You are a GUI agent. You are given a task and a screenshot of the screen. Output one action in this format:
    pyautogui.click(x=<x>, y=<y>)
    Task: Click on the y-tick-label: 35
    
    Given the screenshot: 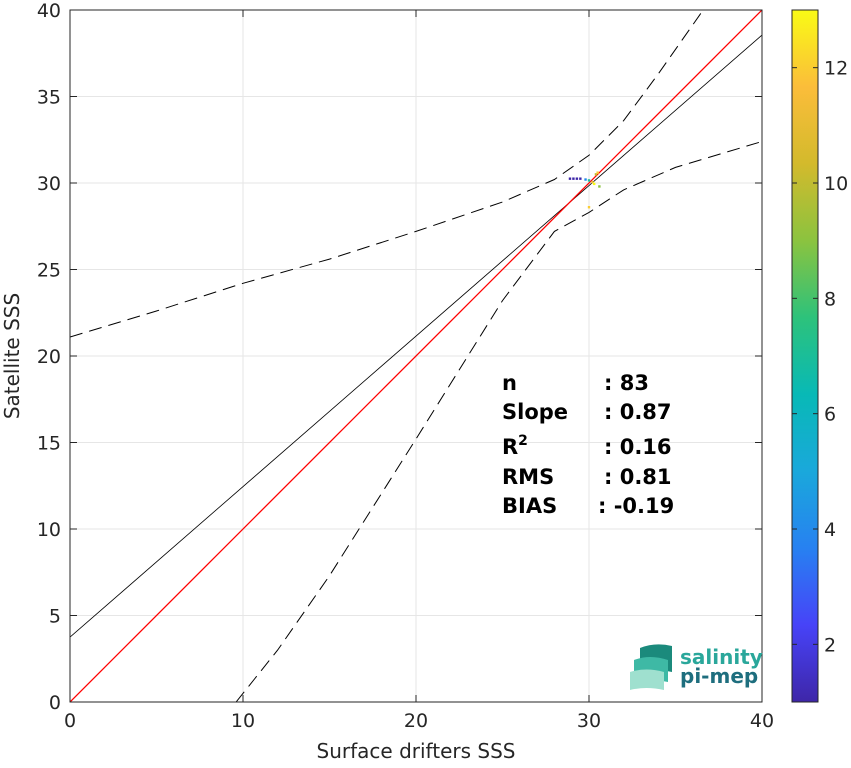 What is the action you would take?
    pyautogui.click(x=49, y=98)
    